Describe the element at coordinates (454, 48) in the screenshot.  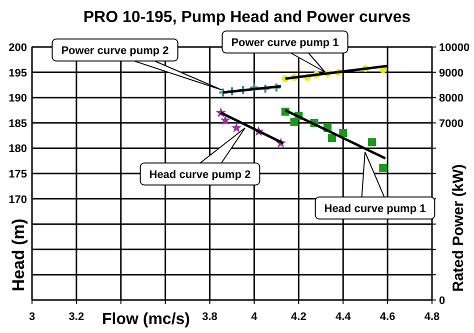
I see `y2-tick-label: 10000` at that location.